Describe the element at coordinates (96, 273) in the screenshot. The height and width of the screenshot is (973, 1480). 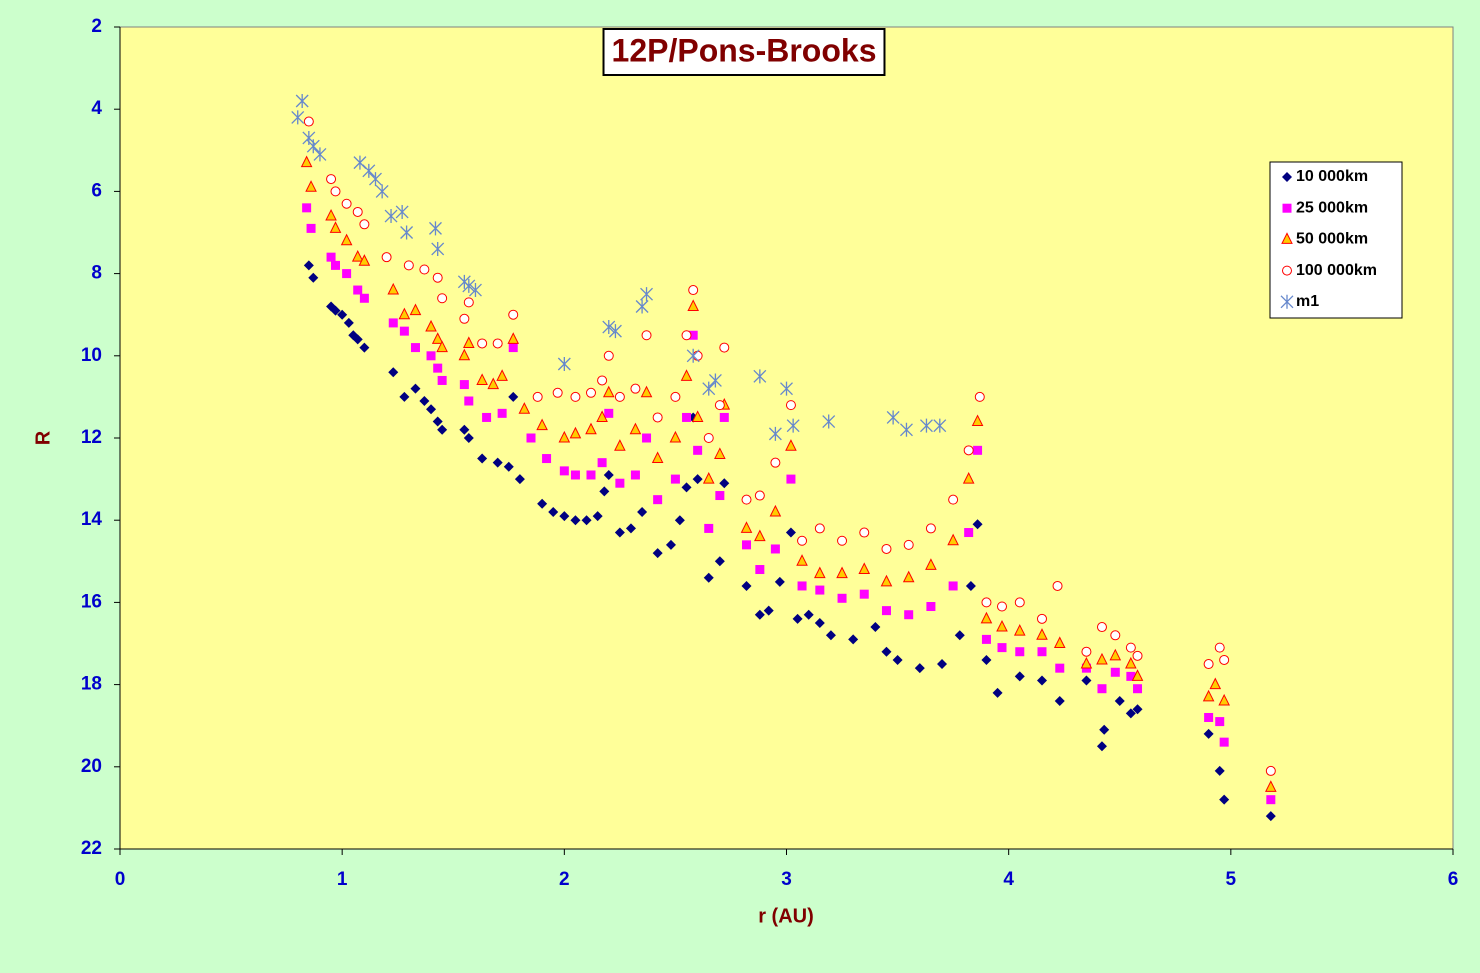
I see `y-tick-label: 8` at that location.